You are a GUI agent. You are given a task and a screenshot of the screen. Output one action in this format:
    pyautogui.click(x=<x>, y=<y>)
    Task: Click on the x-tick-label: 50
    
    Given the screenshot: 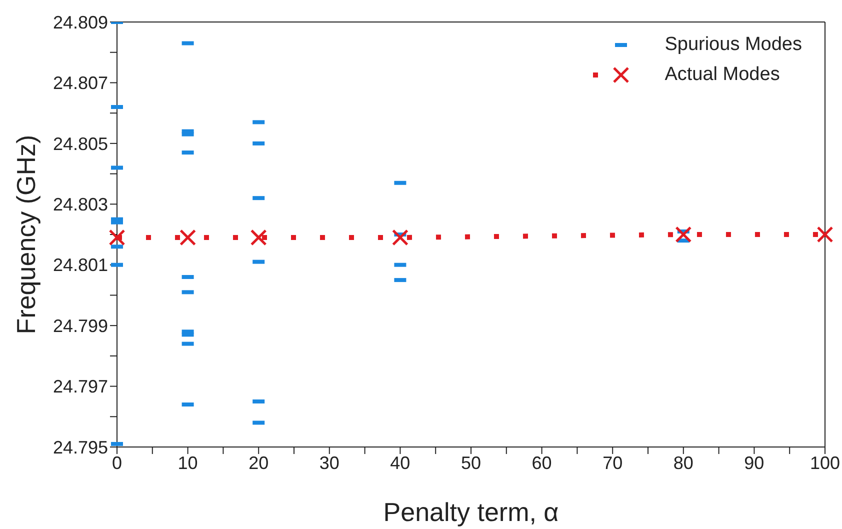 What is the action you would take?
    pyautogui.click(x=471, y=462)
    